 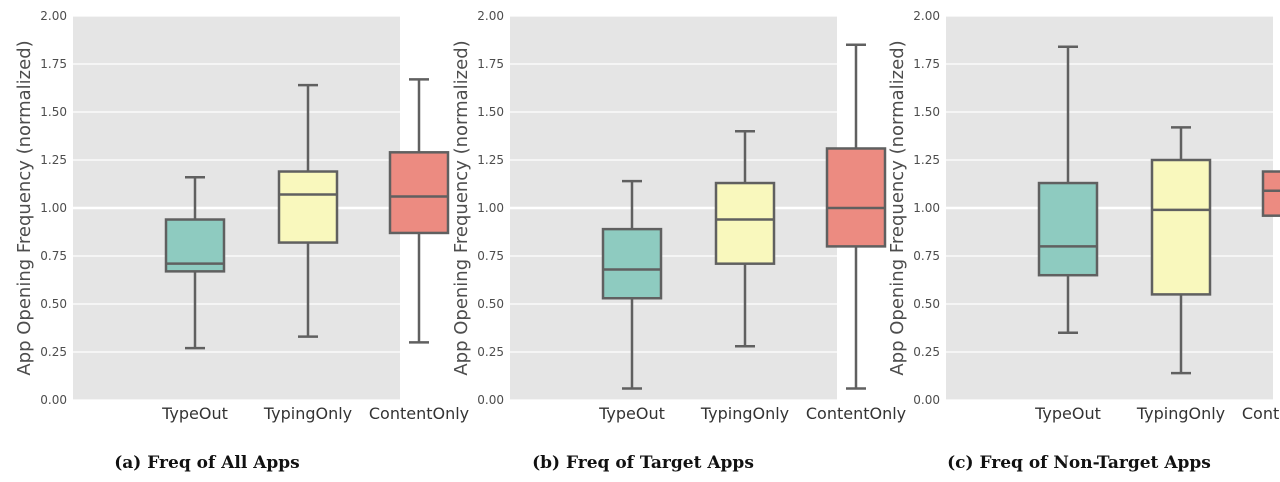 I want to click on subfigure-caption: (c) Freq of Non-Target Apps, so click(x=1079, y=463).